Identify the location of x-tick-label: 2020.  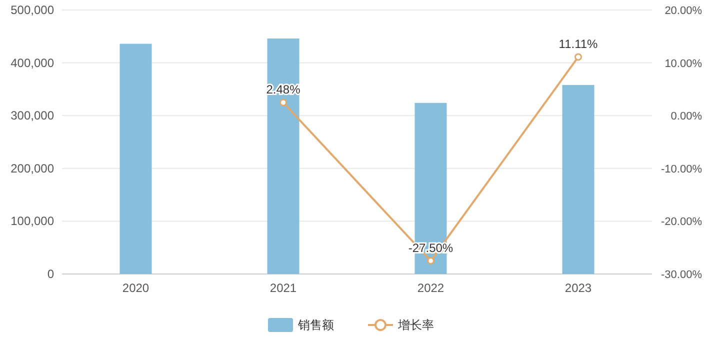
(136, 288).